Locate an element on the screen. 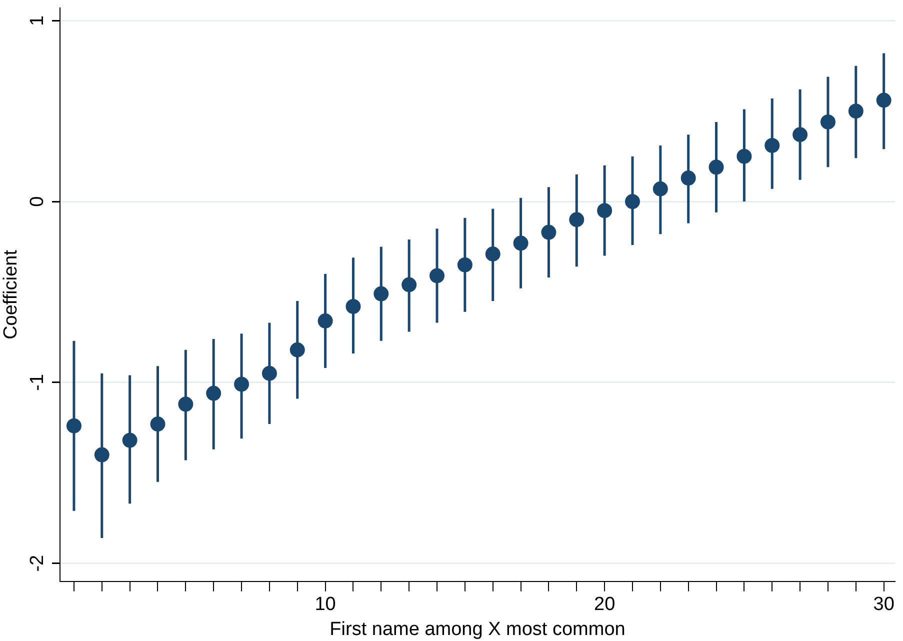  x-axis-title: First name among X most common is located at coordinates (478, 629).